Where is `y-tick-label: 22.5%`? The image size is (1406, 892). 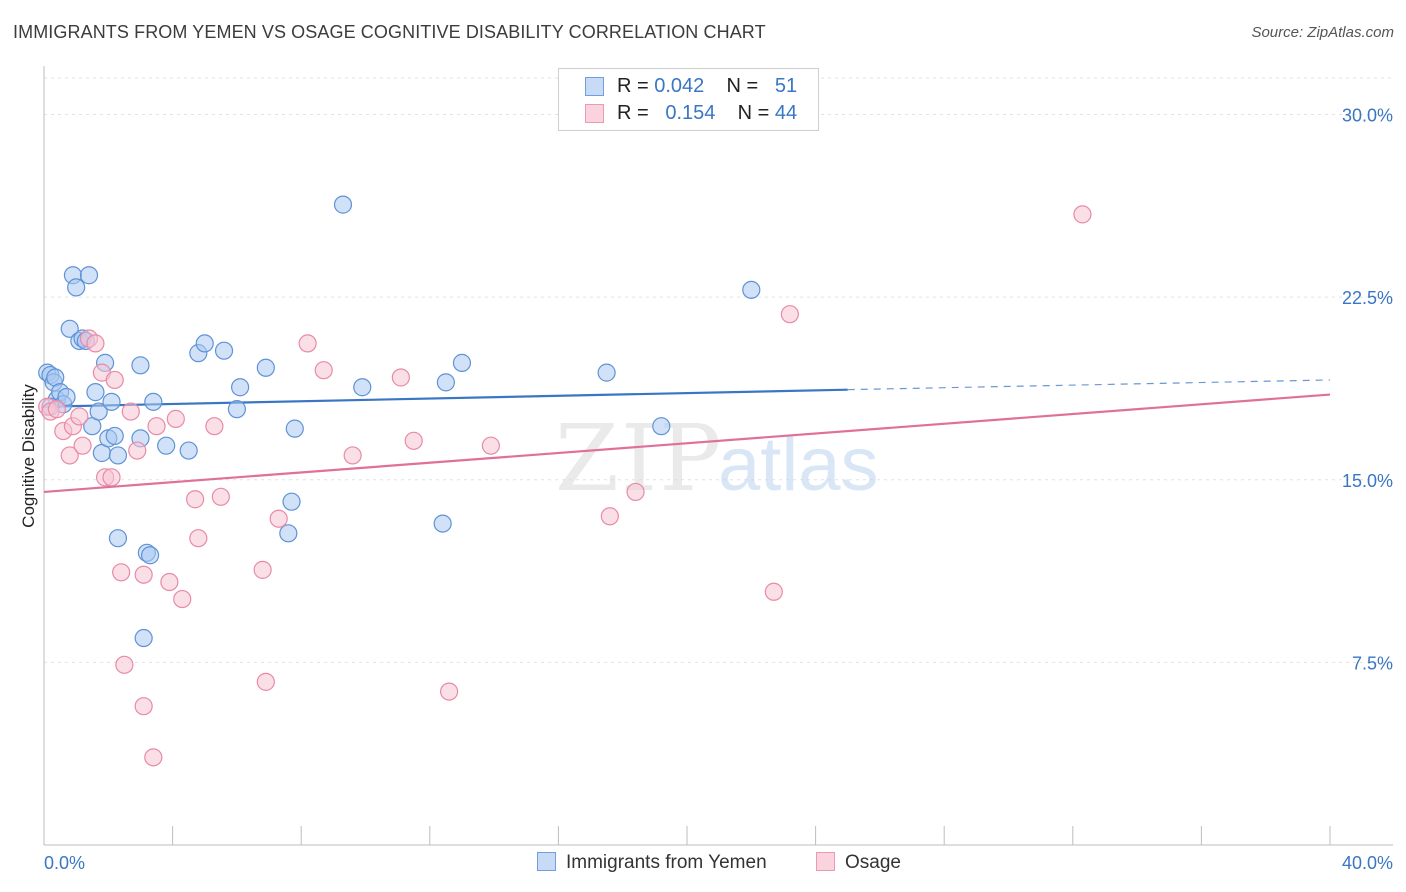
y-tick-label: 22.5% is located at coordinates (1367, 298).